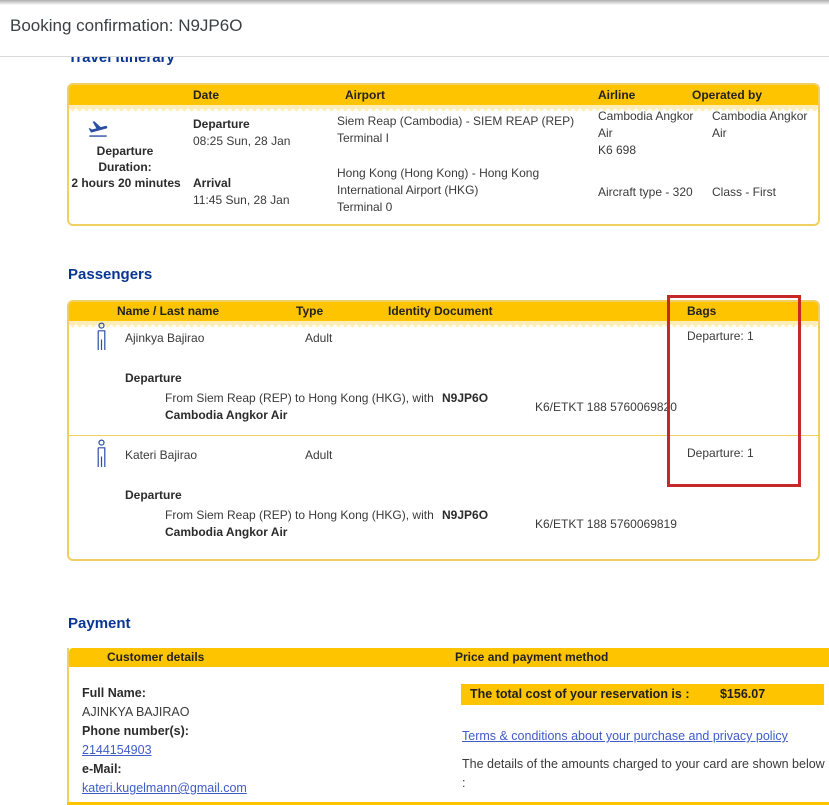  What do you see at coordinates (136, 712) in the screenshot?
I see `full-name-value: AJINKYA BAJIRAO` at bounding box center [136, 712].